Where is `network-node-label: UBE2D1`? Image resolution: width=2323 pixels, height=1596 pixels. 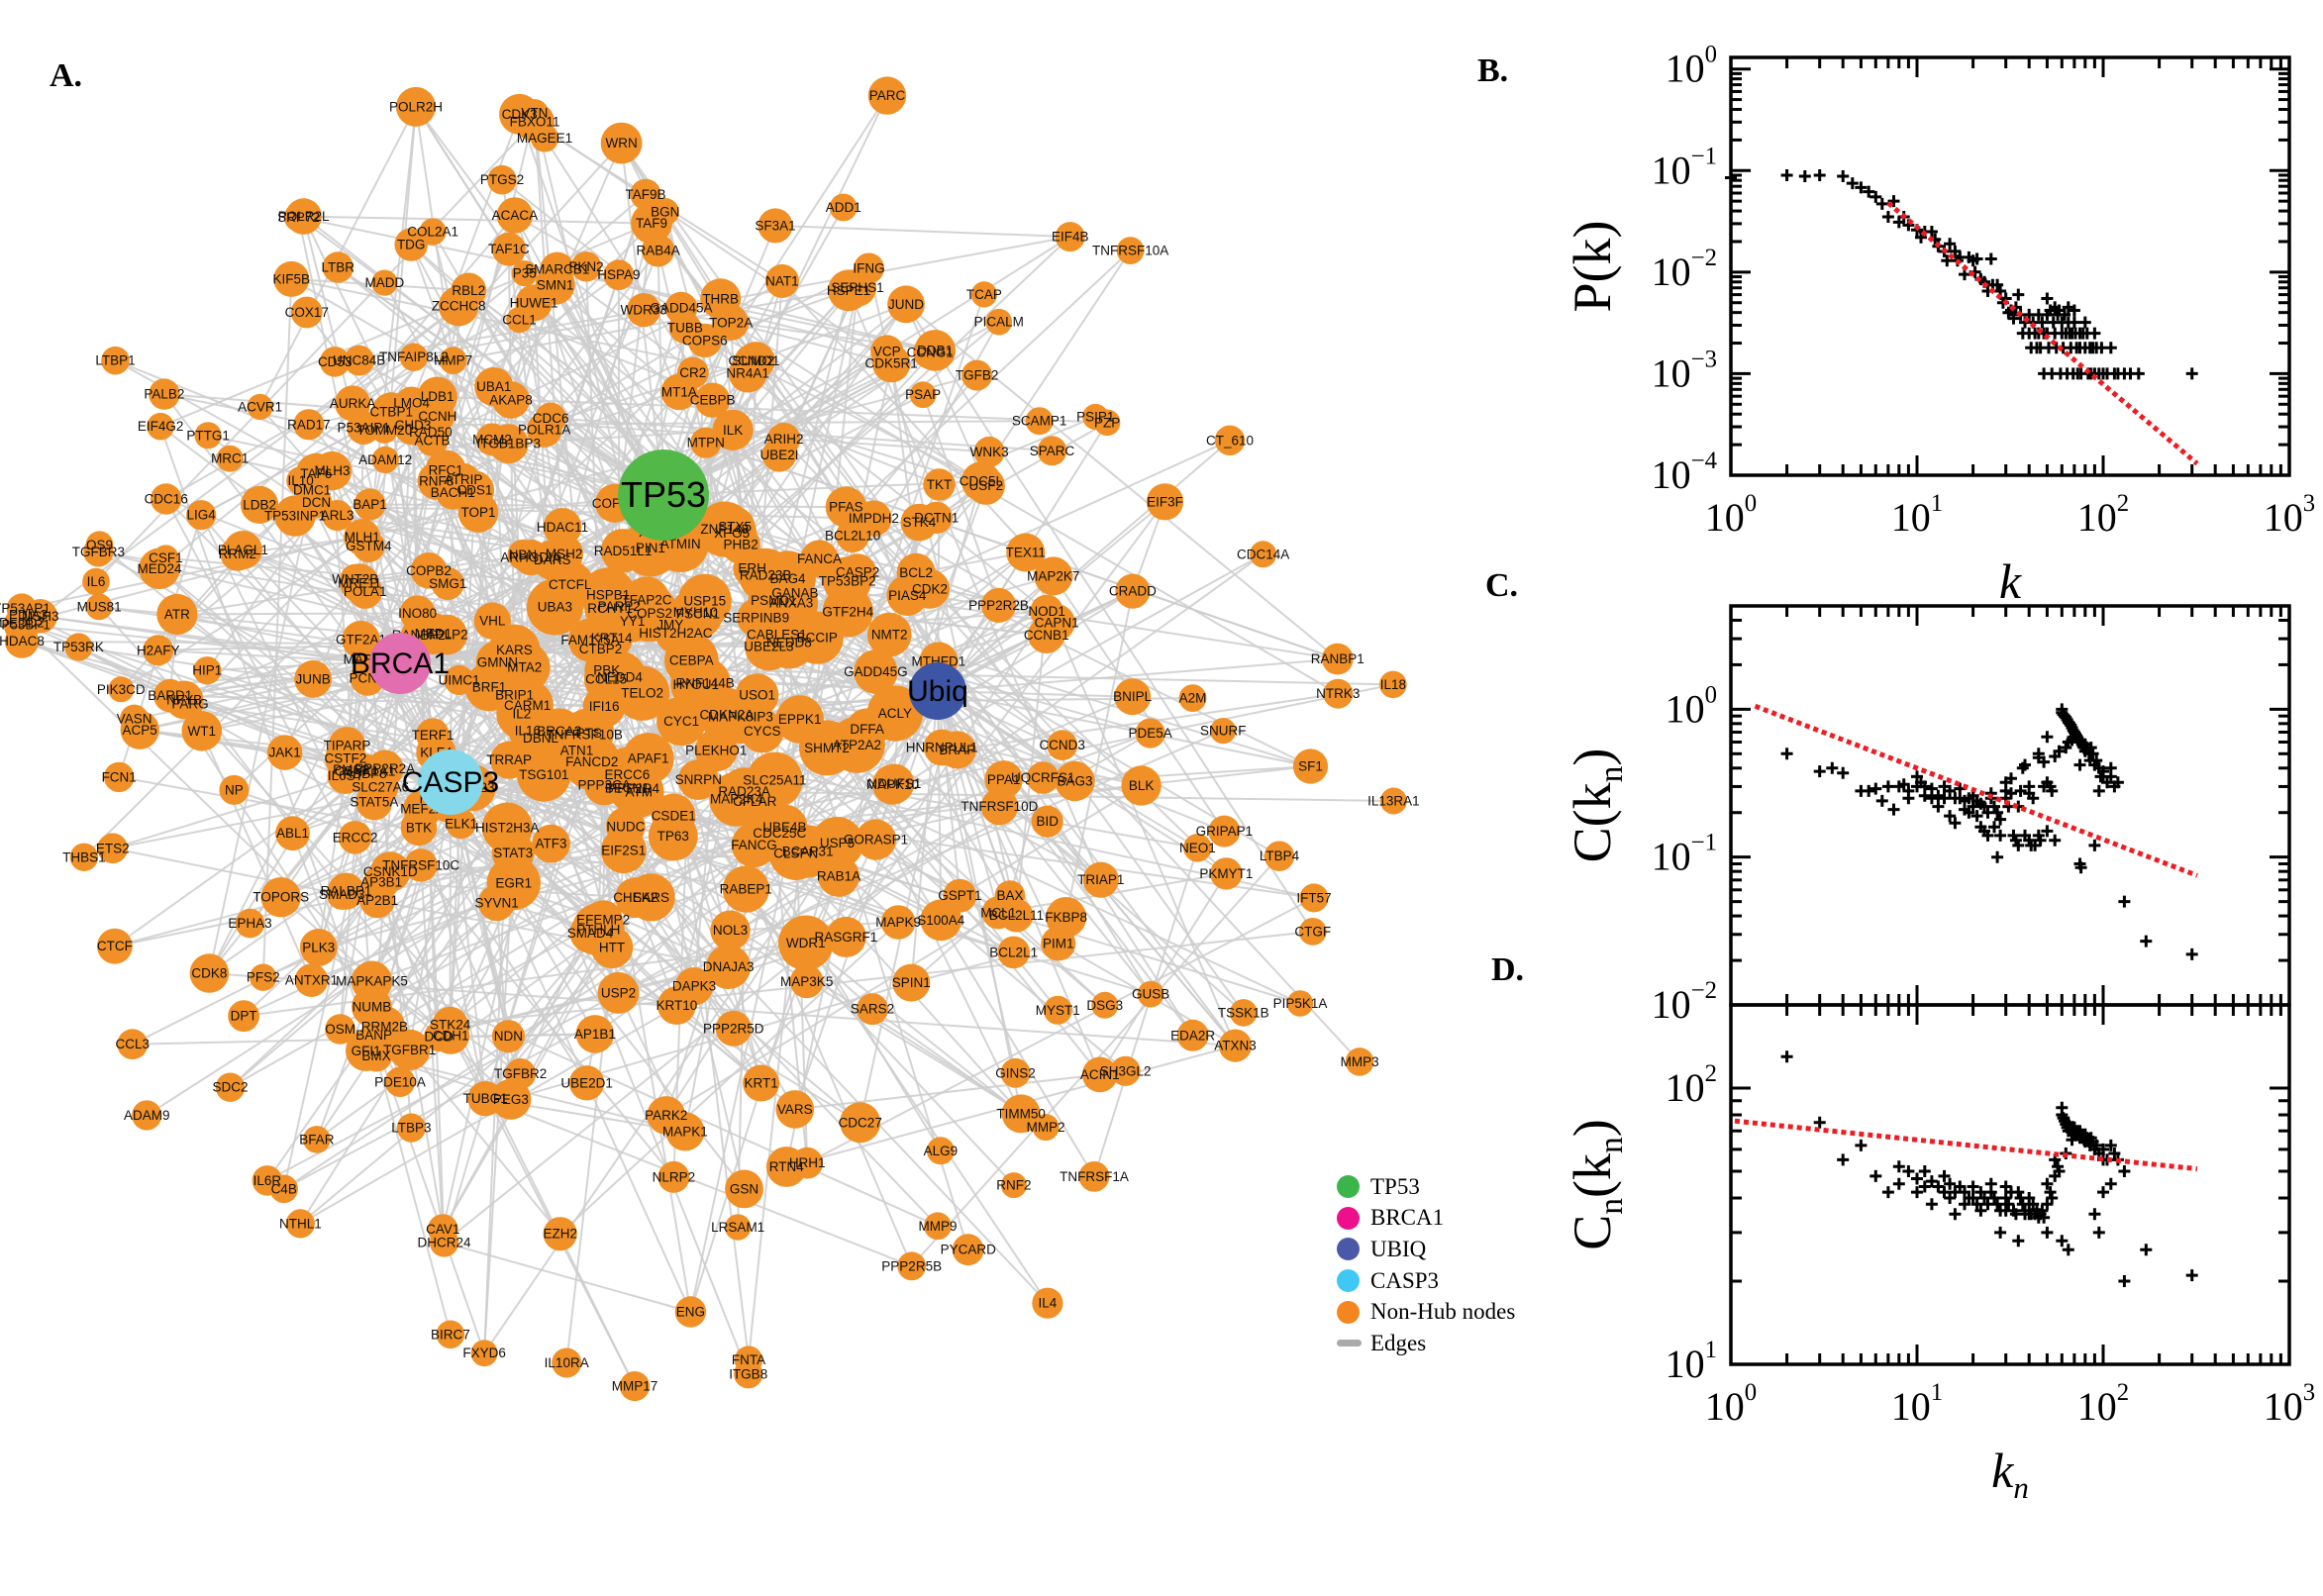 network-node-label: UBE2D1 is located at coordinates (586, 1083).